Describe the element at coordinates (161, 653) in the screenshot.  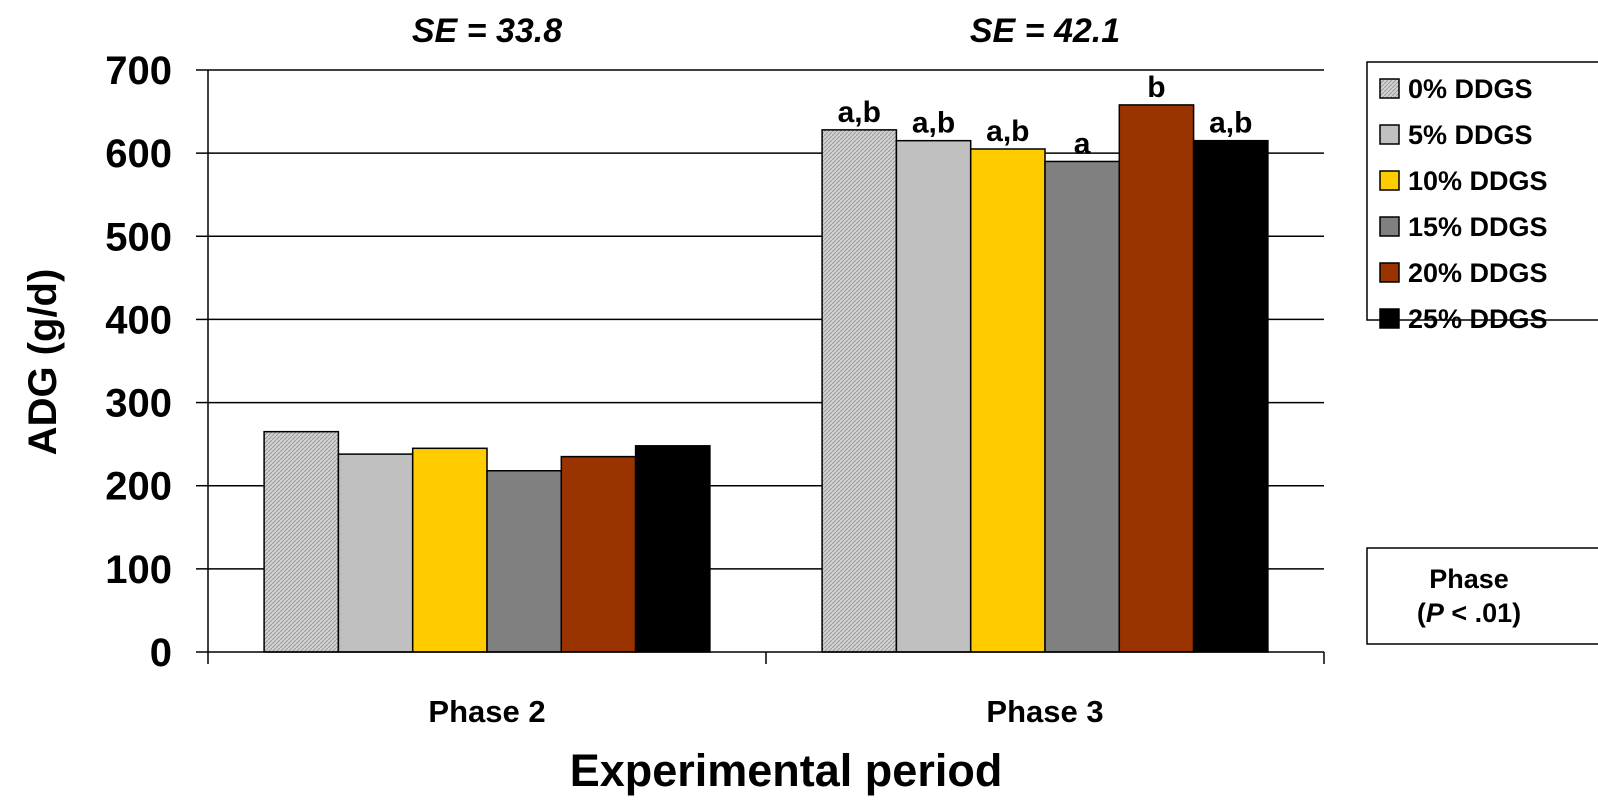
I see `y-tick-label: 0` at that location.